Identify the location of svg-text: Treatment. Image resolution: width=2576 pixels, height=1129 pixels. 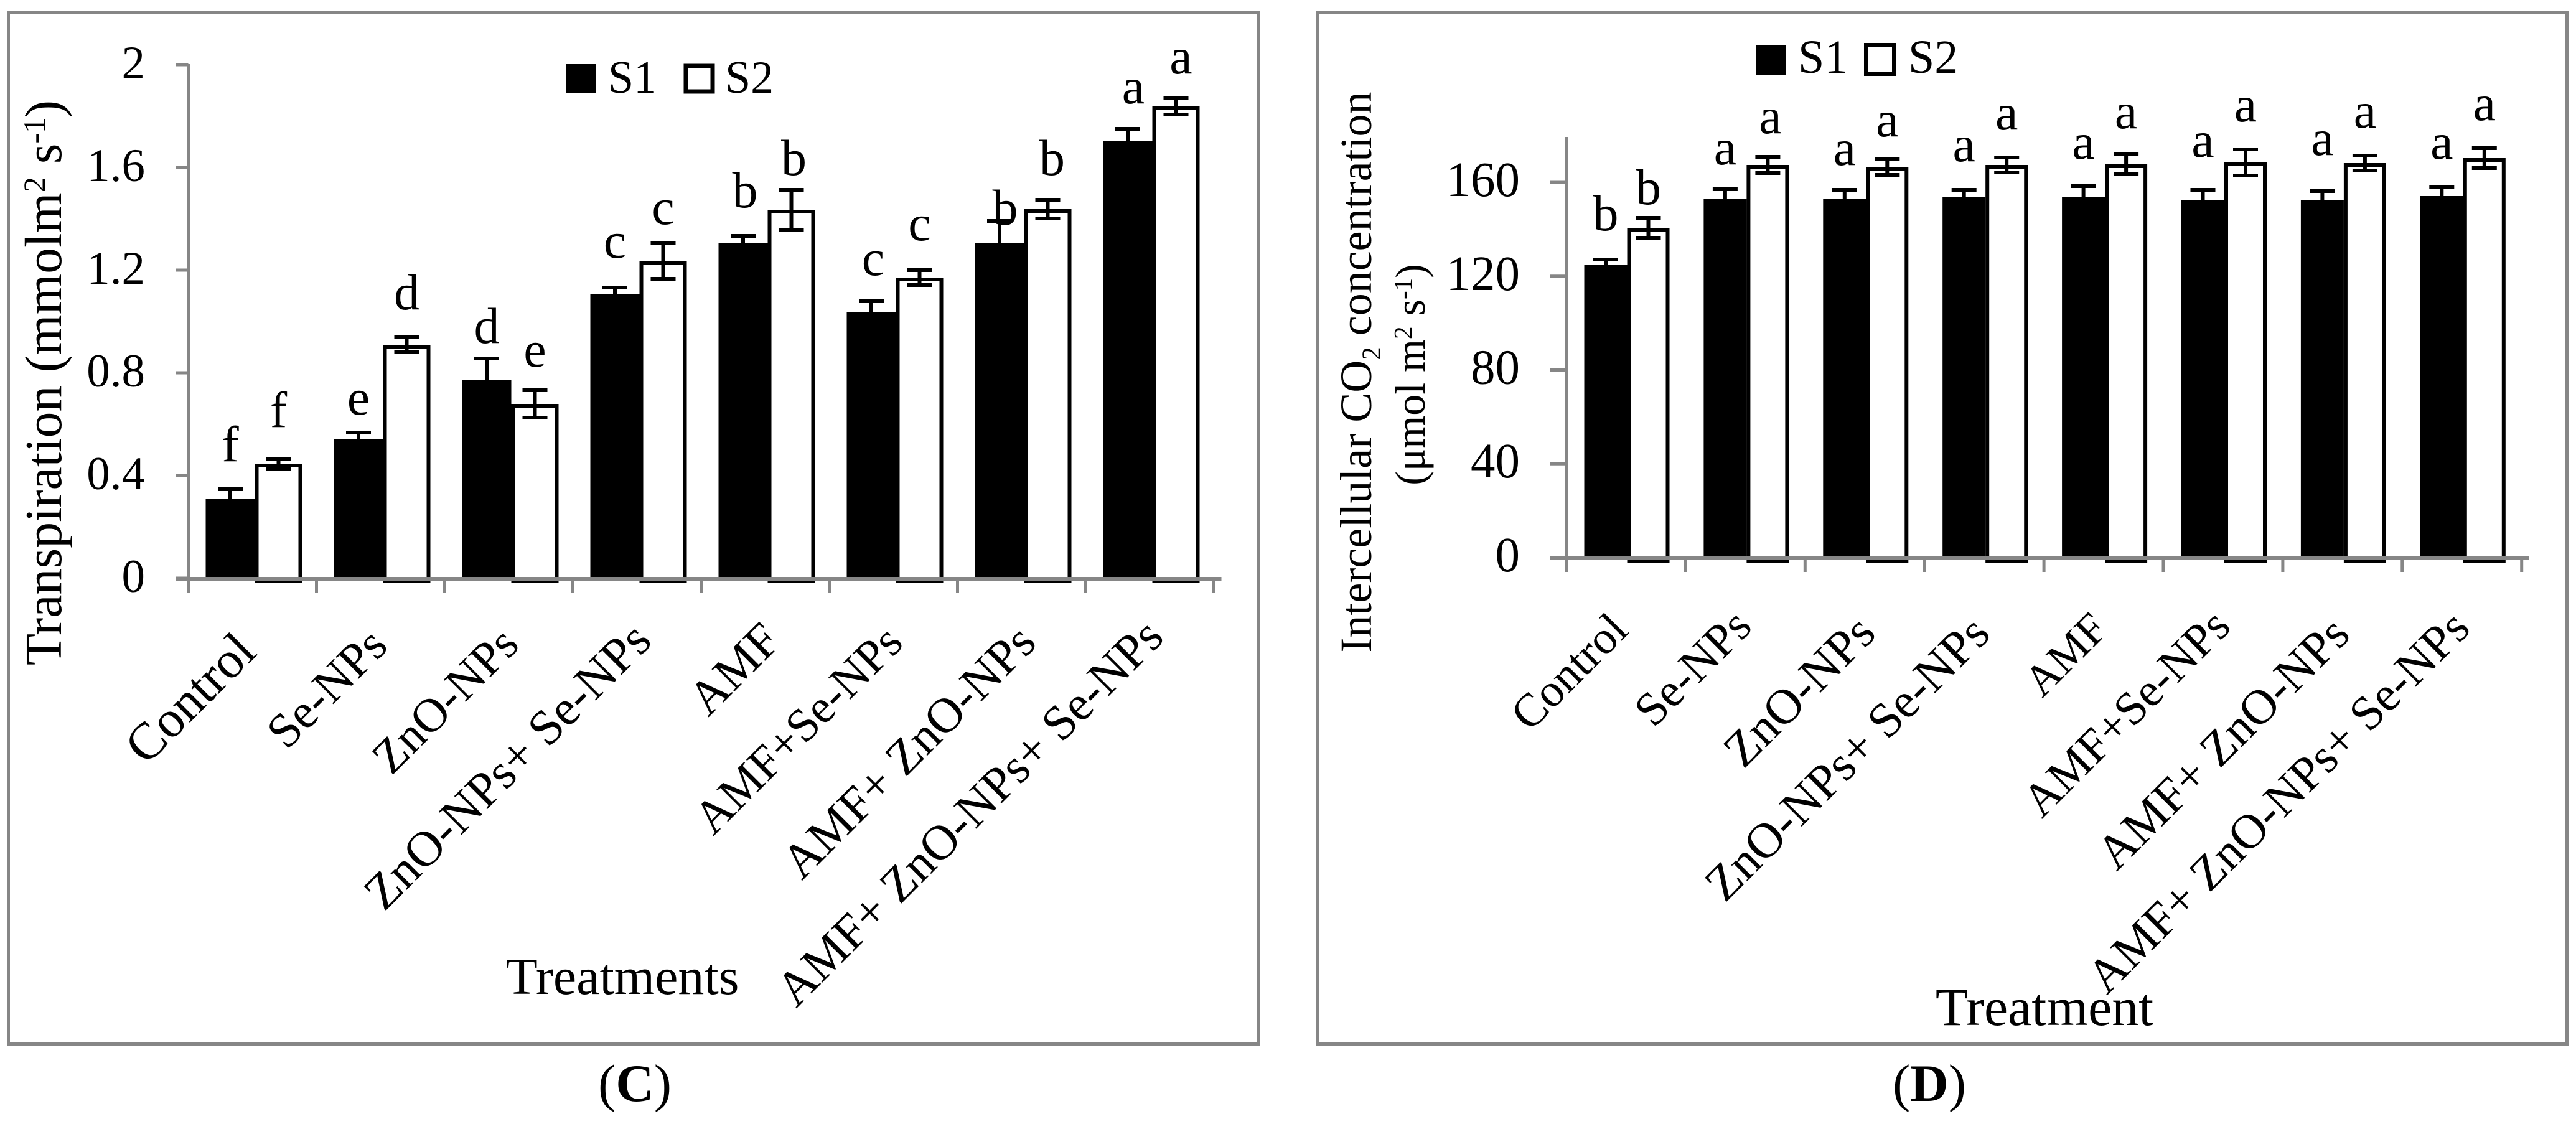
(2044, 1007).